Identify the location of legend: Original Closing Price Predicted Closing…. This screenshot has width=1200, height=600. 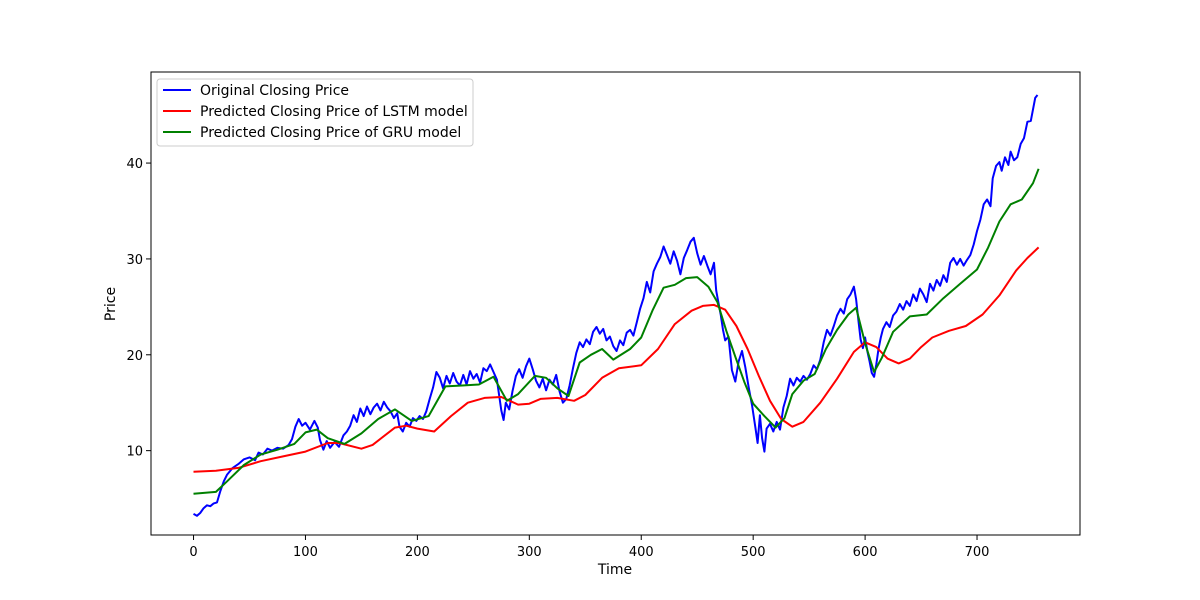
(315, 112).